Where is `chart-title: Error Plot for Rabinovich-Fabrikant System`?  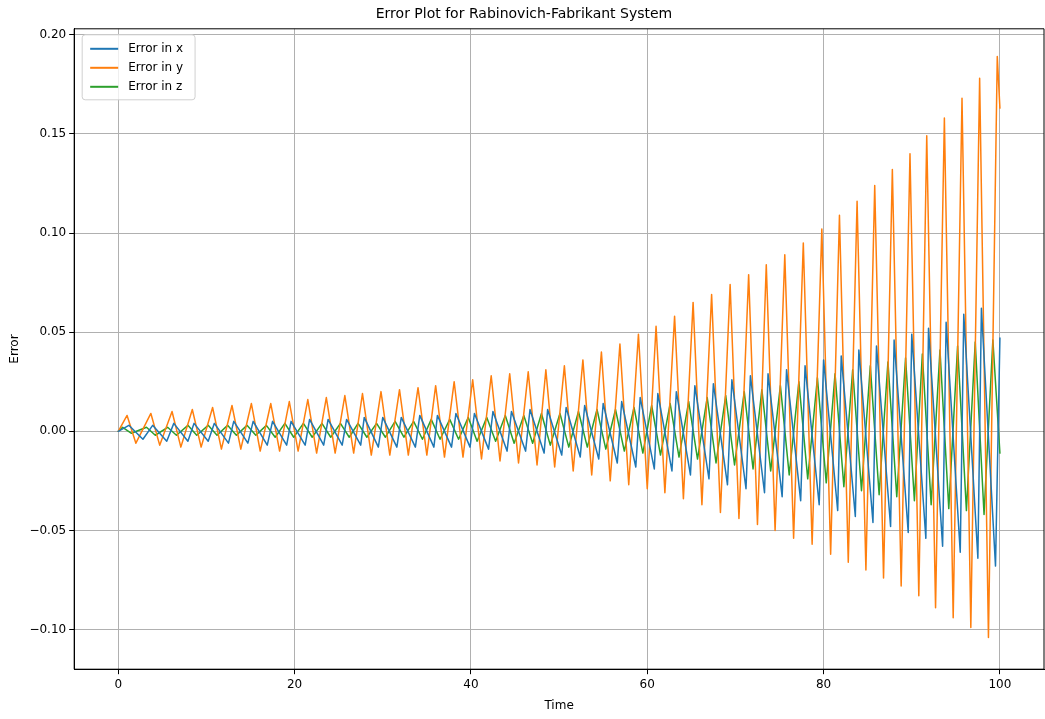
chart-title: Error Plot for Rabinovich-Fabrikant System is located at coordinates (524, 13).